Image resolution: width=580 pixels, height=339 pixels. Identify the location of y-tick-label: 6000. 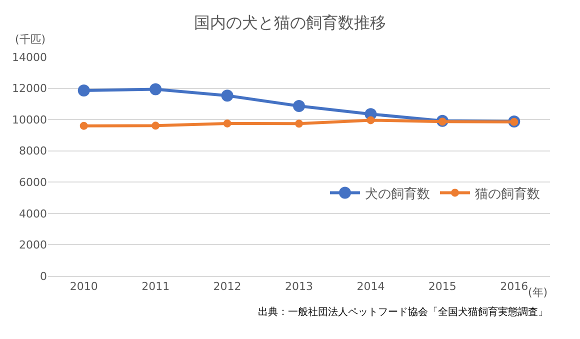
(33, 182).